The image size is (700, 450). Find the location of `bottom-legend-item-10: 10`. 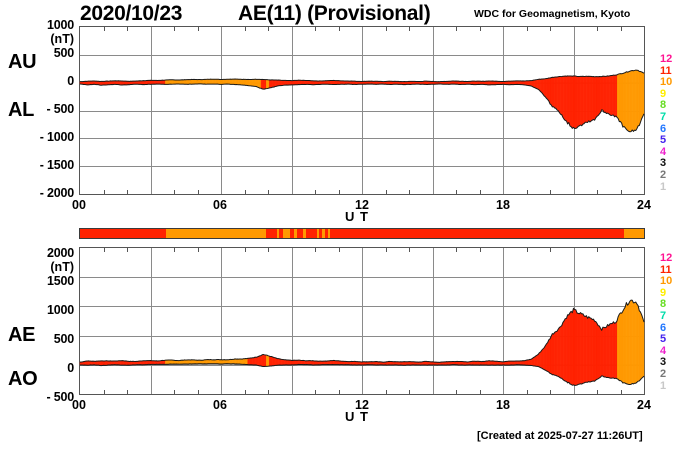

bottom-legend-item-10: 10 is located at coordinates (666, 281).